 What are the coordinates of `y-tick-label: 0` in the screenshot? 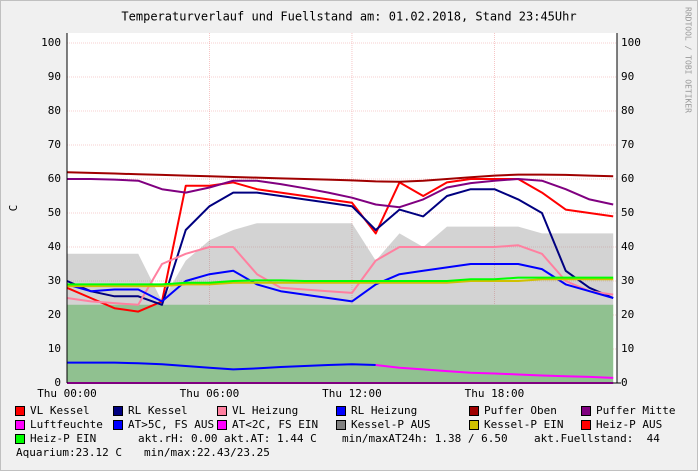 It's located at (57, 382).